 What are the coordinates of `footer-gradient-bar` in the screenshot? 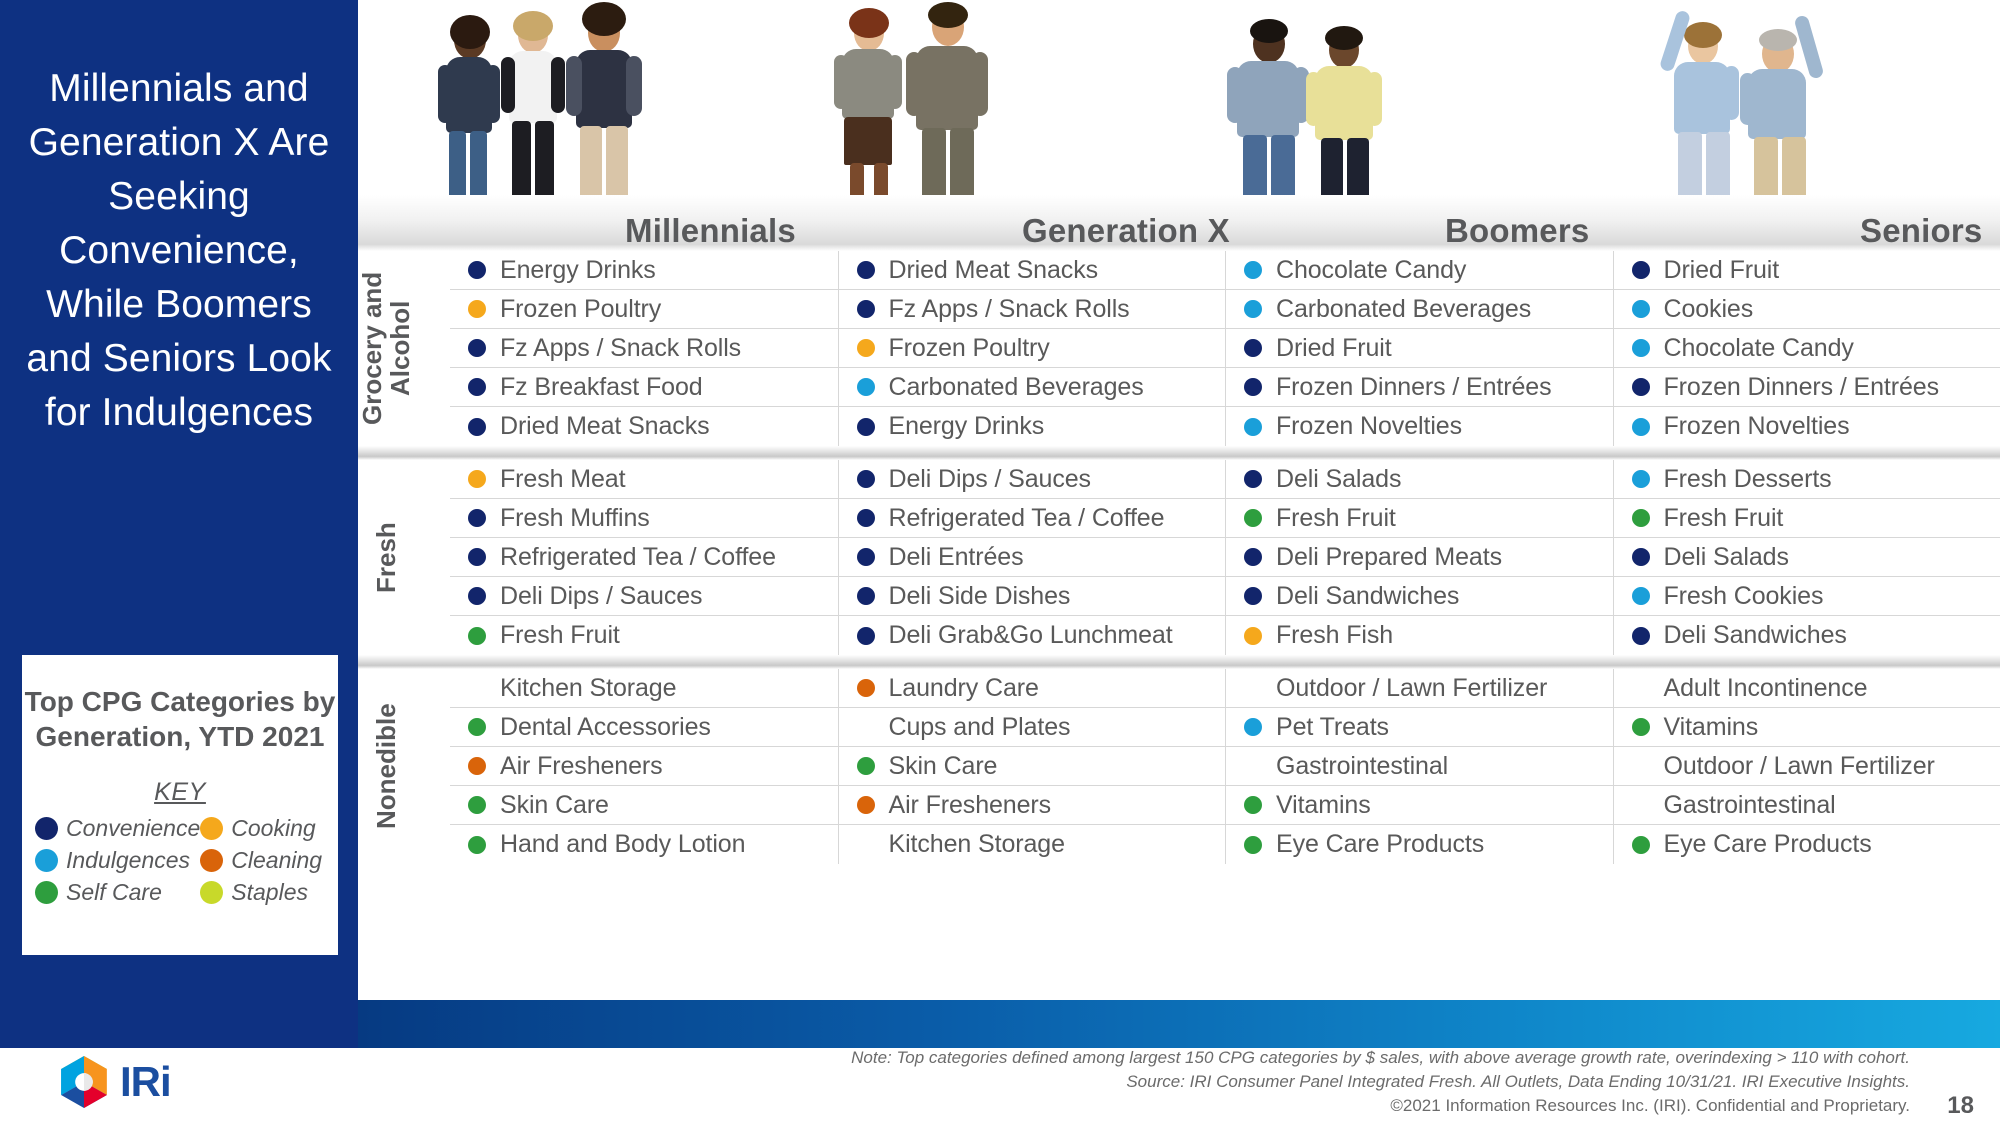 It's located at (1179, 1024).